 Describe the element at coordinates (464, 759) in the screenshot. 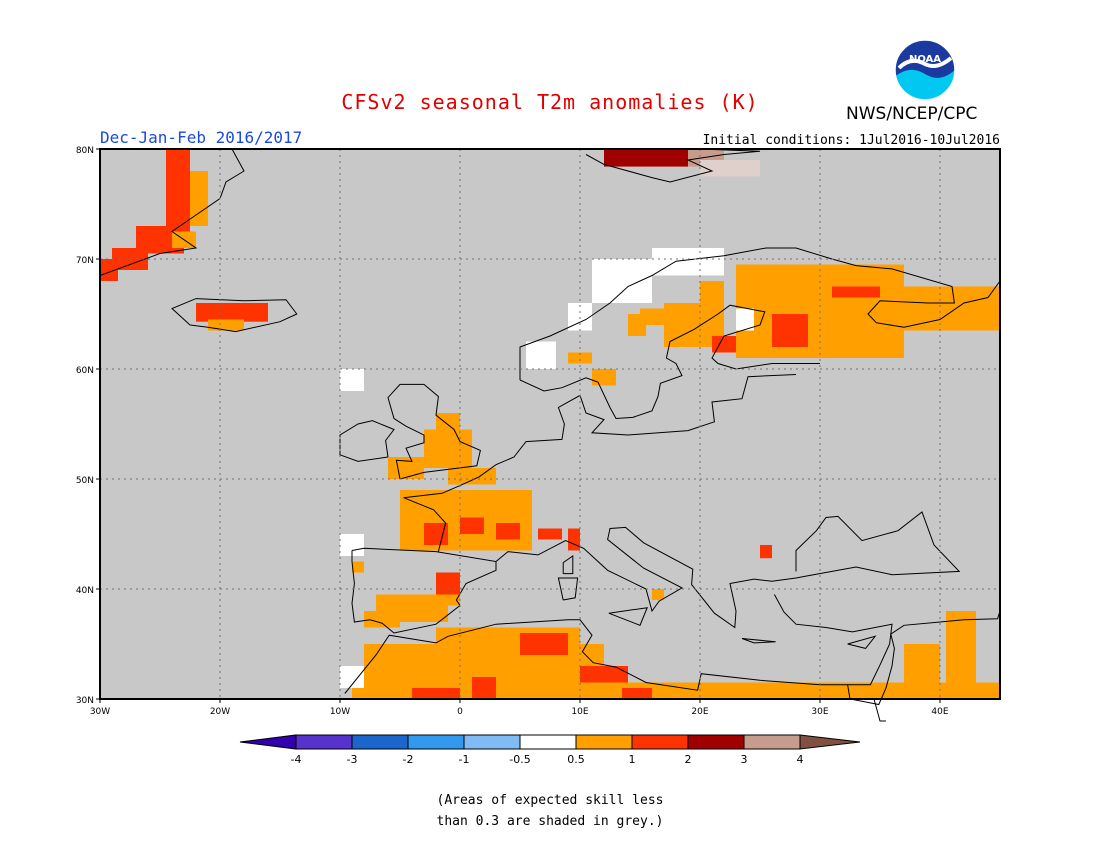

I see `legend-label-m1: -1` at that location.